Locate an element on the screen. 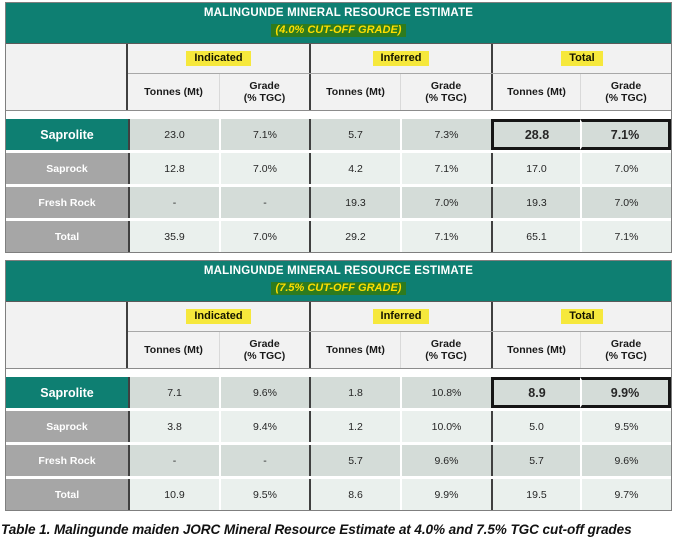 This screenshot has width=677, height=550. table2-title: MALINGUNDE MINERAL RESOURCE ESTIMATE is located at coordinates (338, 271).